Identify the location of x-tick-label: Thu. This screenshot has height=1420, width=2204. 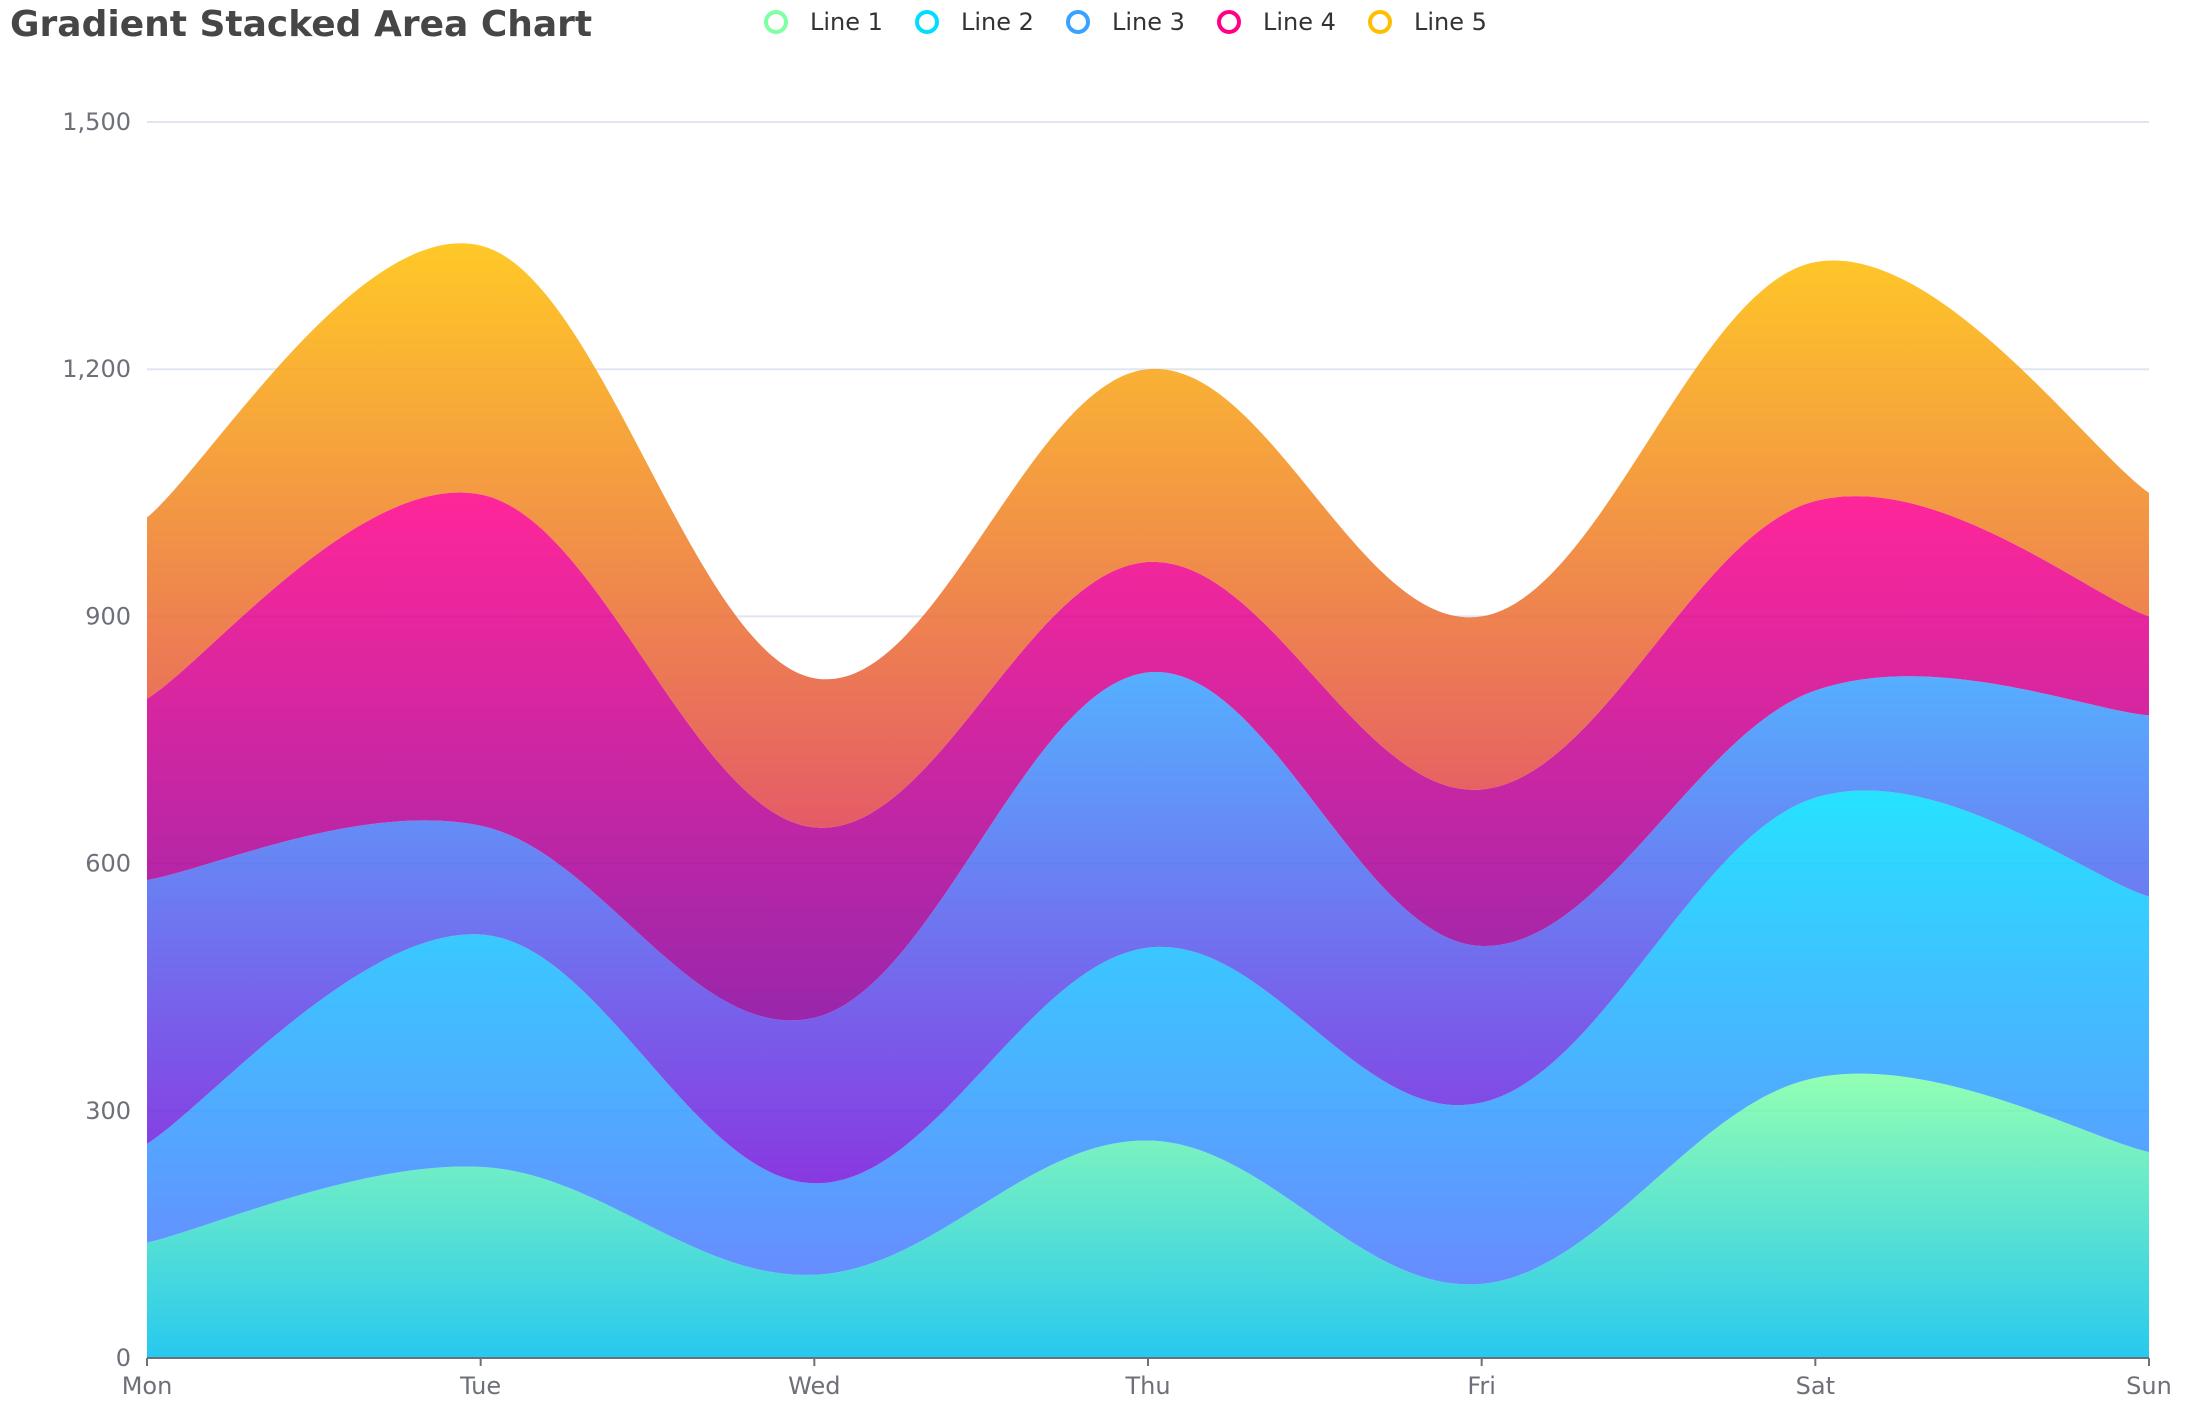
(1147, 1386).